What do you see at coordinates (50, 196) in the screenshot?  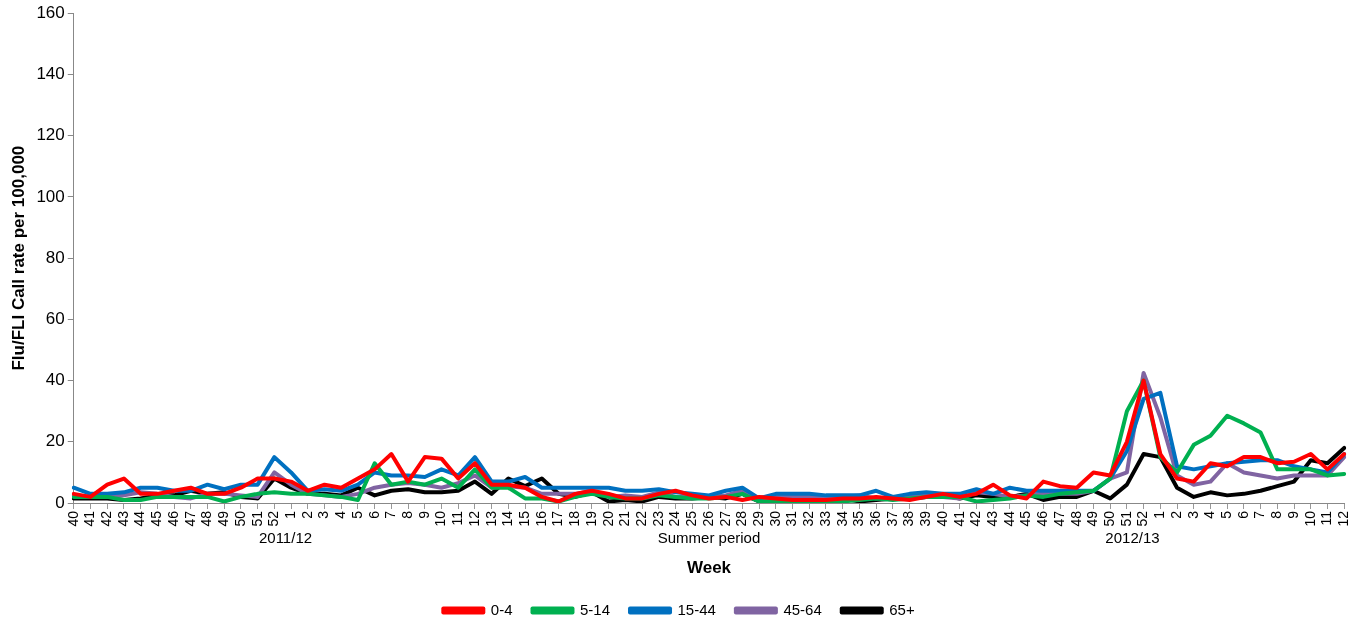 I see `y-tick-label: 100` at bounding box center [50, 196].